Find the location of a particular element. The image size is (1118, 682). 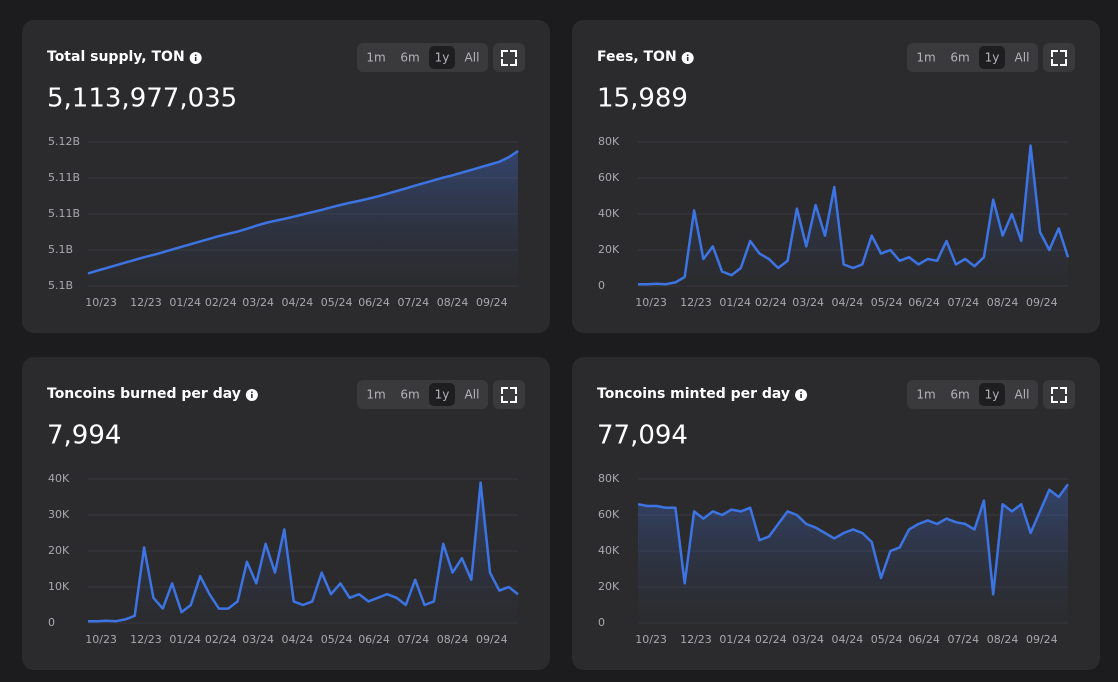

chart-title: Toncoins minted per day is located at coordinates (693, 394).